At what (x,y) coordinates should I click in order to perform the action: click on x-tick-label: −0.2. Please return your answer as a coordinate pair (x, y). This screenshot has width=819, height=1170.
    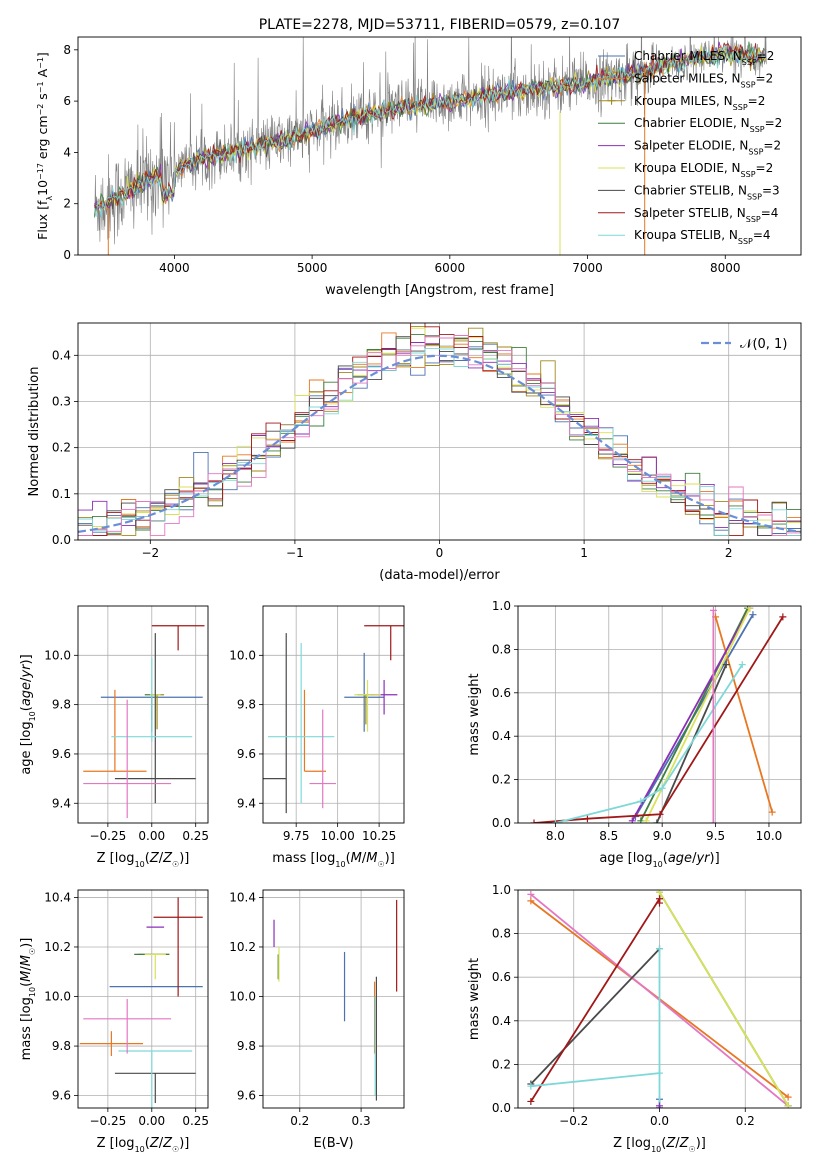
    Looking at the image, I should click on (573, 1121).